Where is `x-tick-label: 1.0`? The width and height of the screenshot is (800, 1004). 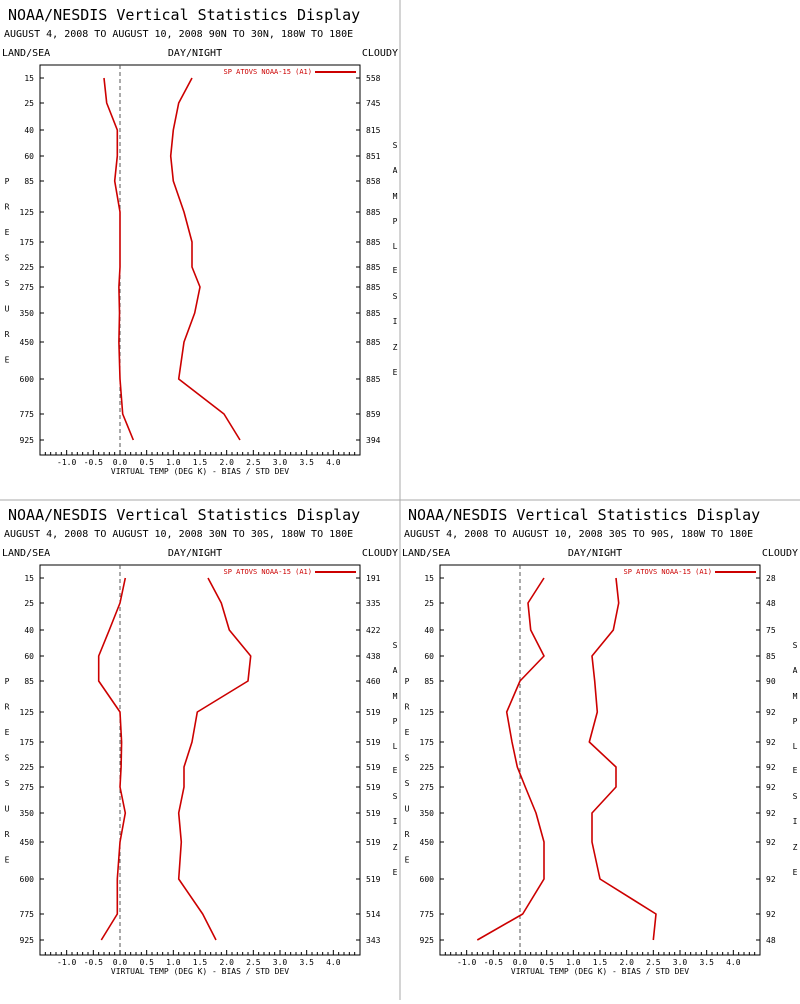 x-tick-label: 1.0 is located at coordinates (573, 962).